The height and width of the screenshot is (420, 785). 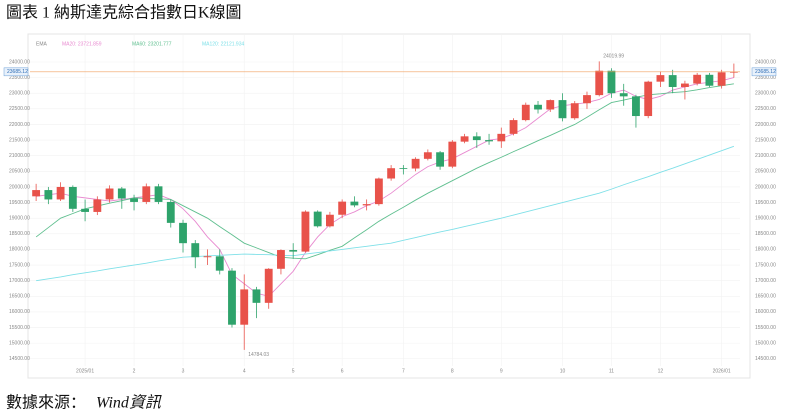 I want to click on y-tick-label: 20500.00, so click(x=19, y=172).